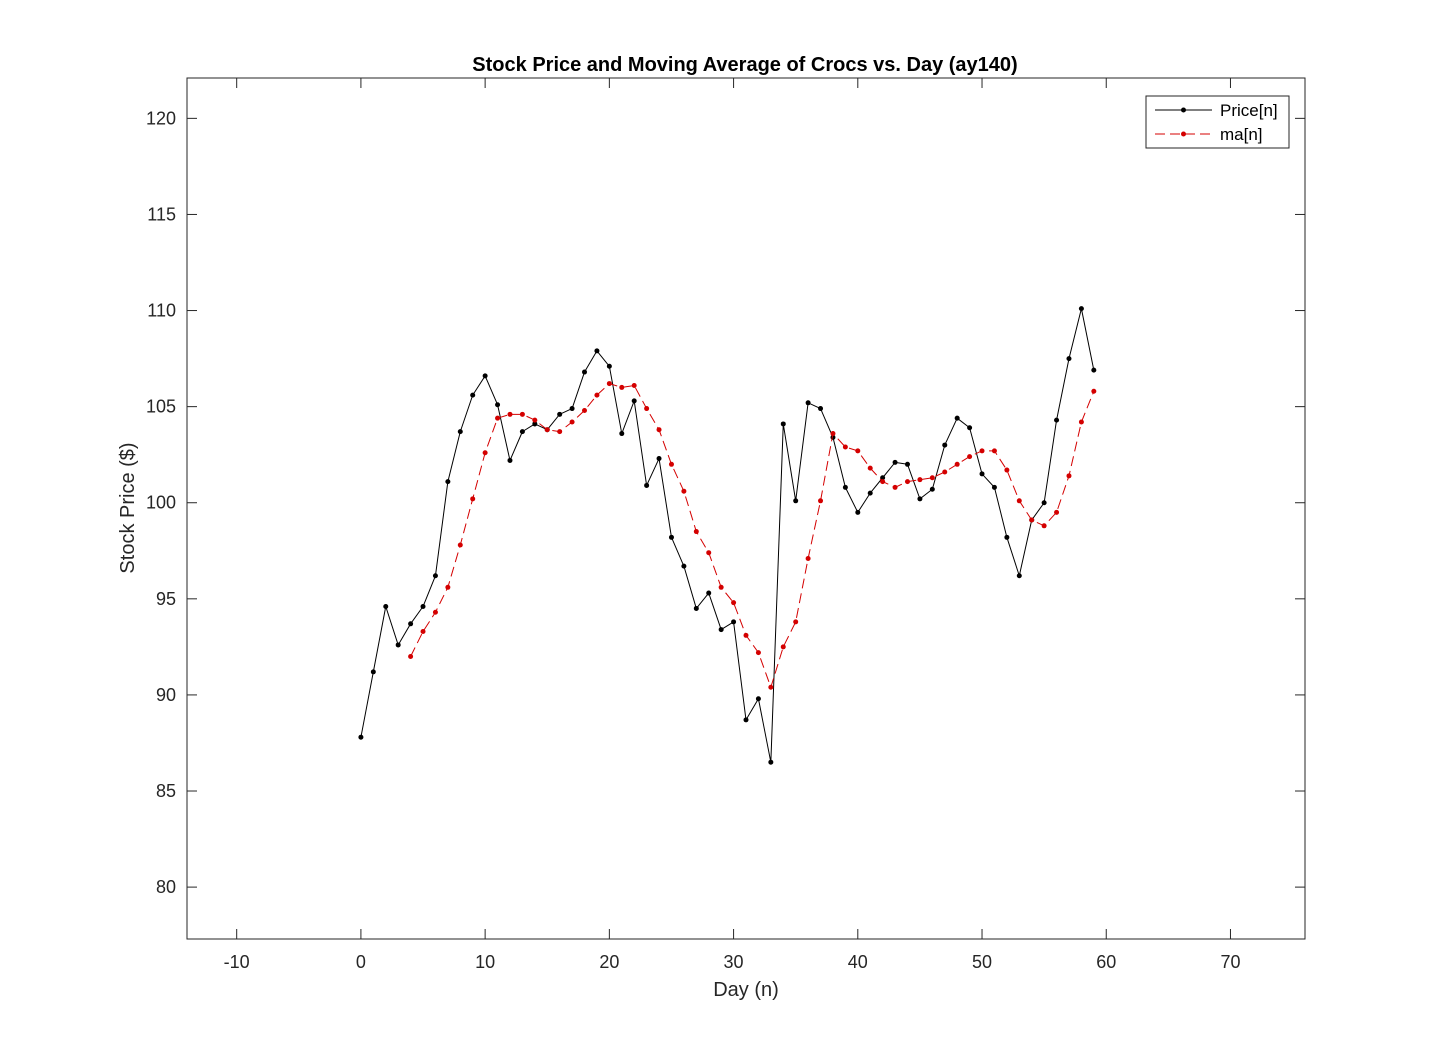 This screenshot has height=1056, width=1442. I want to click on y-tick-label: 85, so click(166, 791).